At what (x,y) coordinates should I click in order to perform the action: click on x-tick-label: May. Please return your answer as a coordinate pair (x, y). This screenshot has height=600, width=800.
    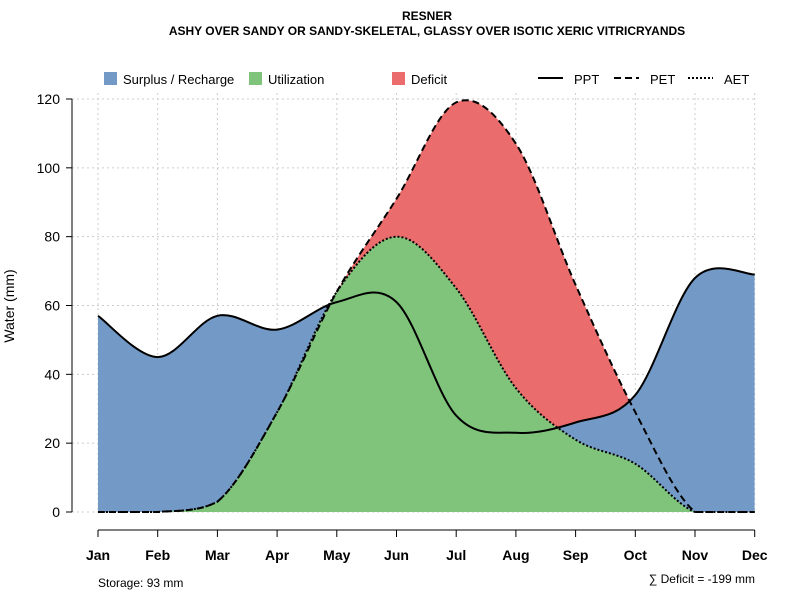
    Looking at the image, I should click on (336, 555).